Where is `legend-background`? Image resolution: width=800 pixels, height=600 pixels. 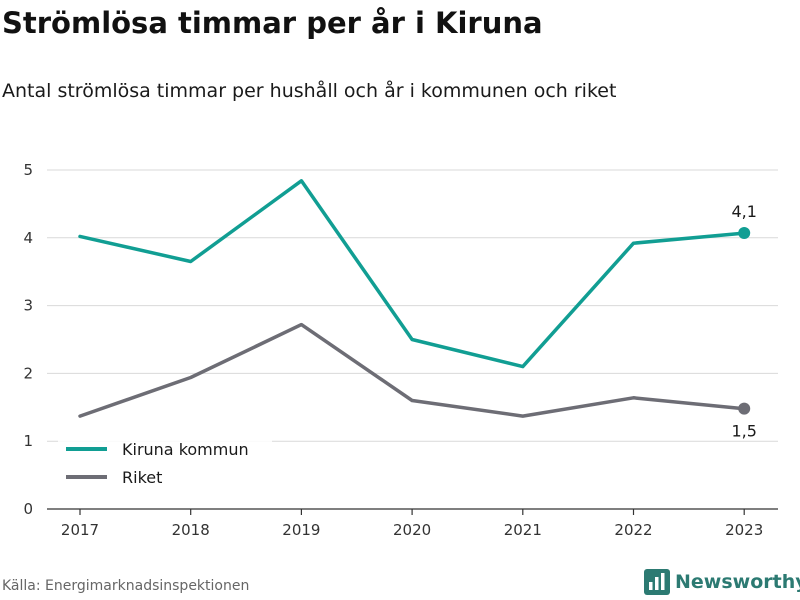
legend-background is located at coordinates (165, 465).